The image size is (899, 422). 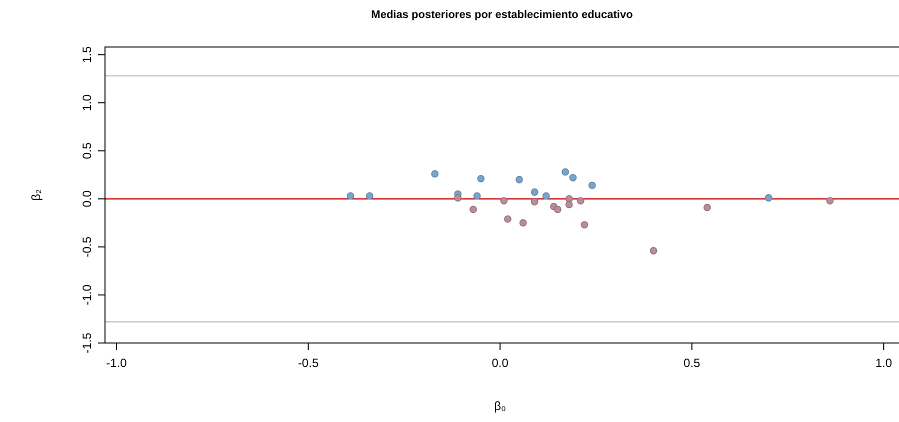 What do you see at coordinates (87, 199) in the screenshot?
I see `y-tick-label: 0.0` at bounding box center [87, 199].